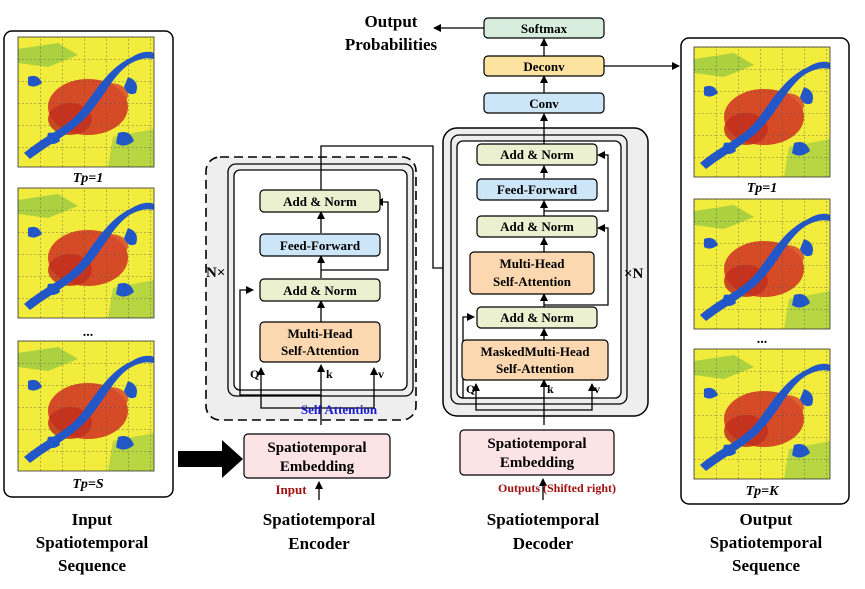 This screenshot has width=865, height=589. I want to click on decoder-embedding-label-2: Embedding, so click(537, 463).